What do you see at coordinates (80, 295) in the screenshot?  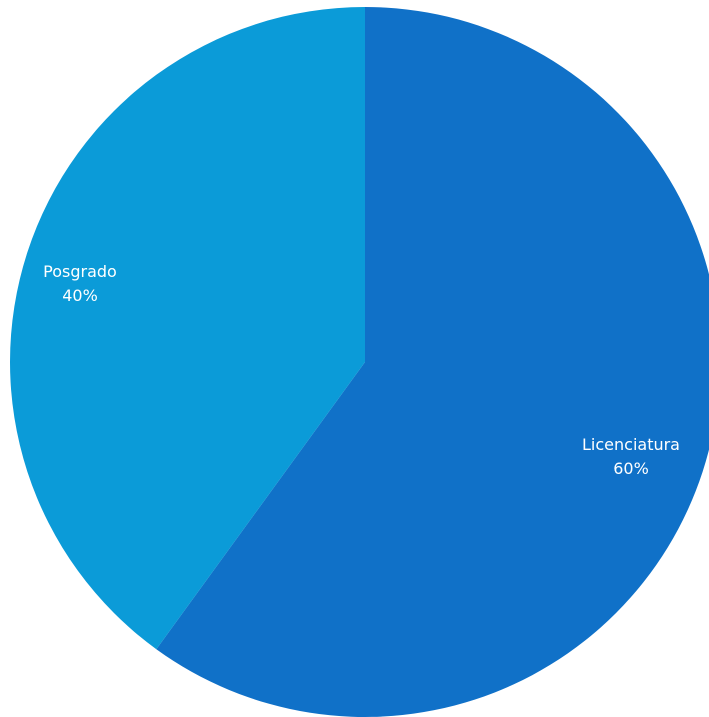 I see `slice-value-posgrado: 40%` at bounding box center [80, 295].